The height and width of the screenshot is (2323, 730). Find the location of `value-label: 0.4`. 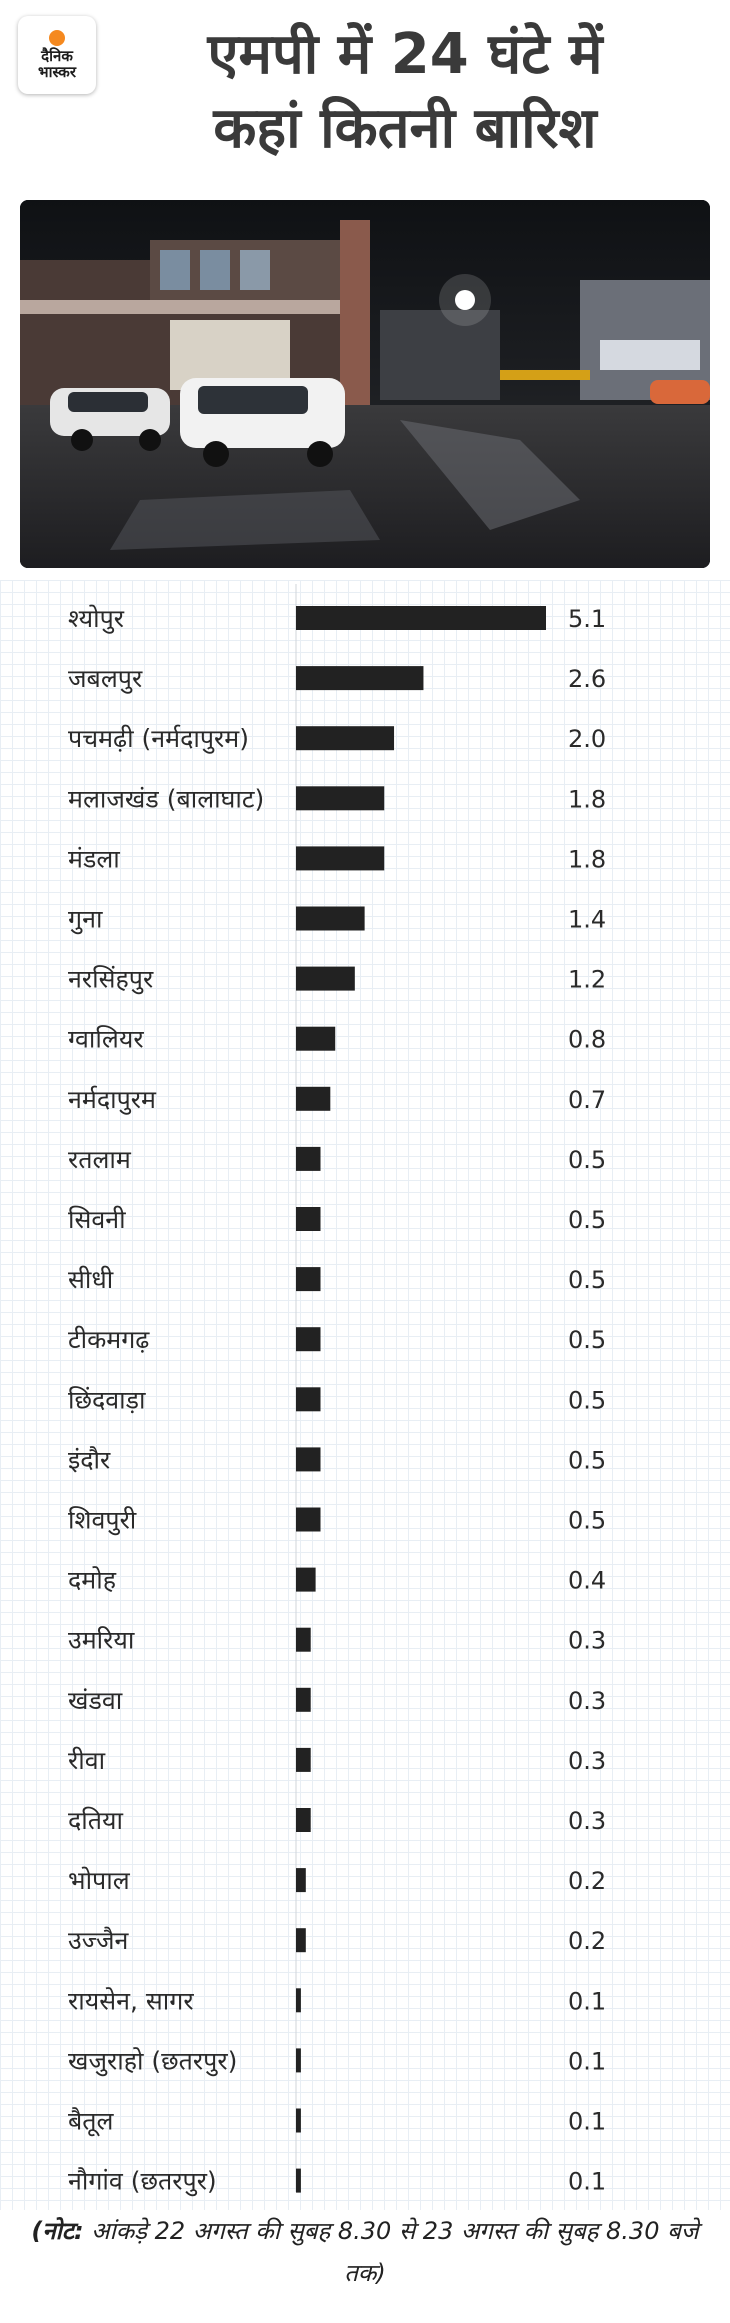

value-label: 0.4 is located at coordinates (587, 1581).